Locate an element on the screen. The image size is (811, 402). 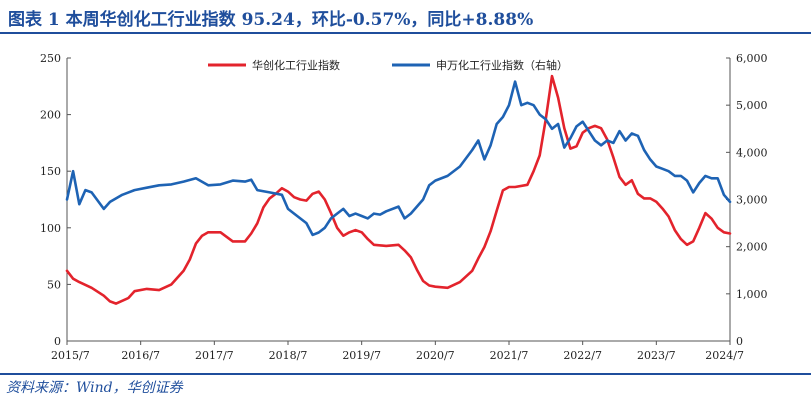
legend-label: 华创化工行业指数 is located at coordinates (296, 65).